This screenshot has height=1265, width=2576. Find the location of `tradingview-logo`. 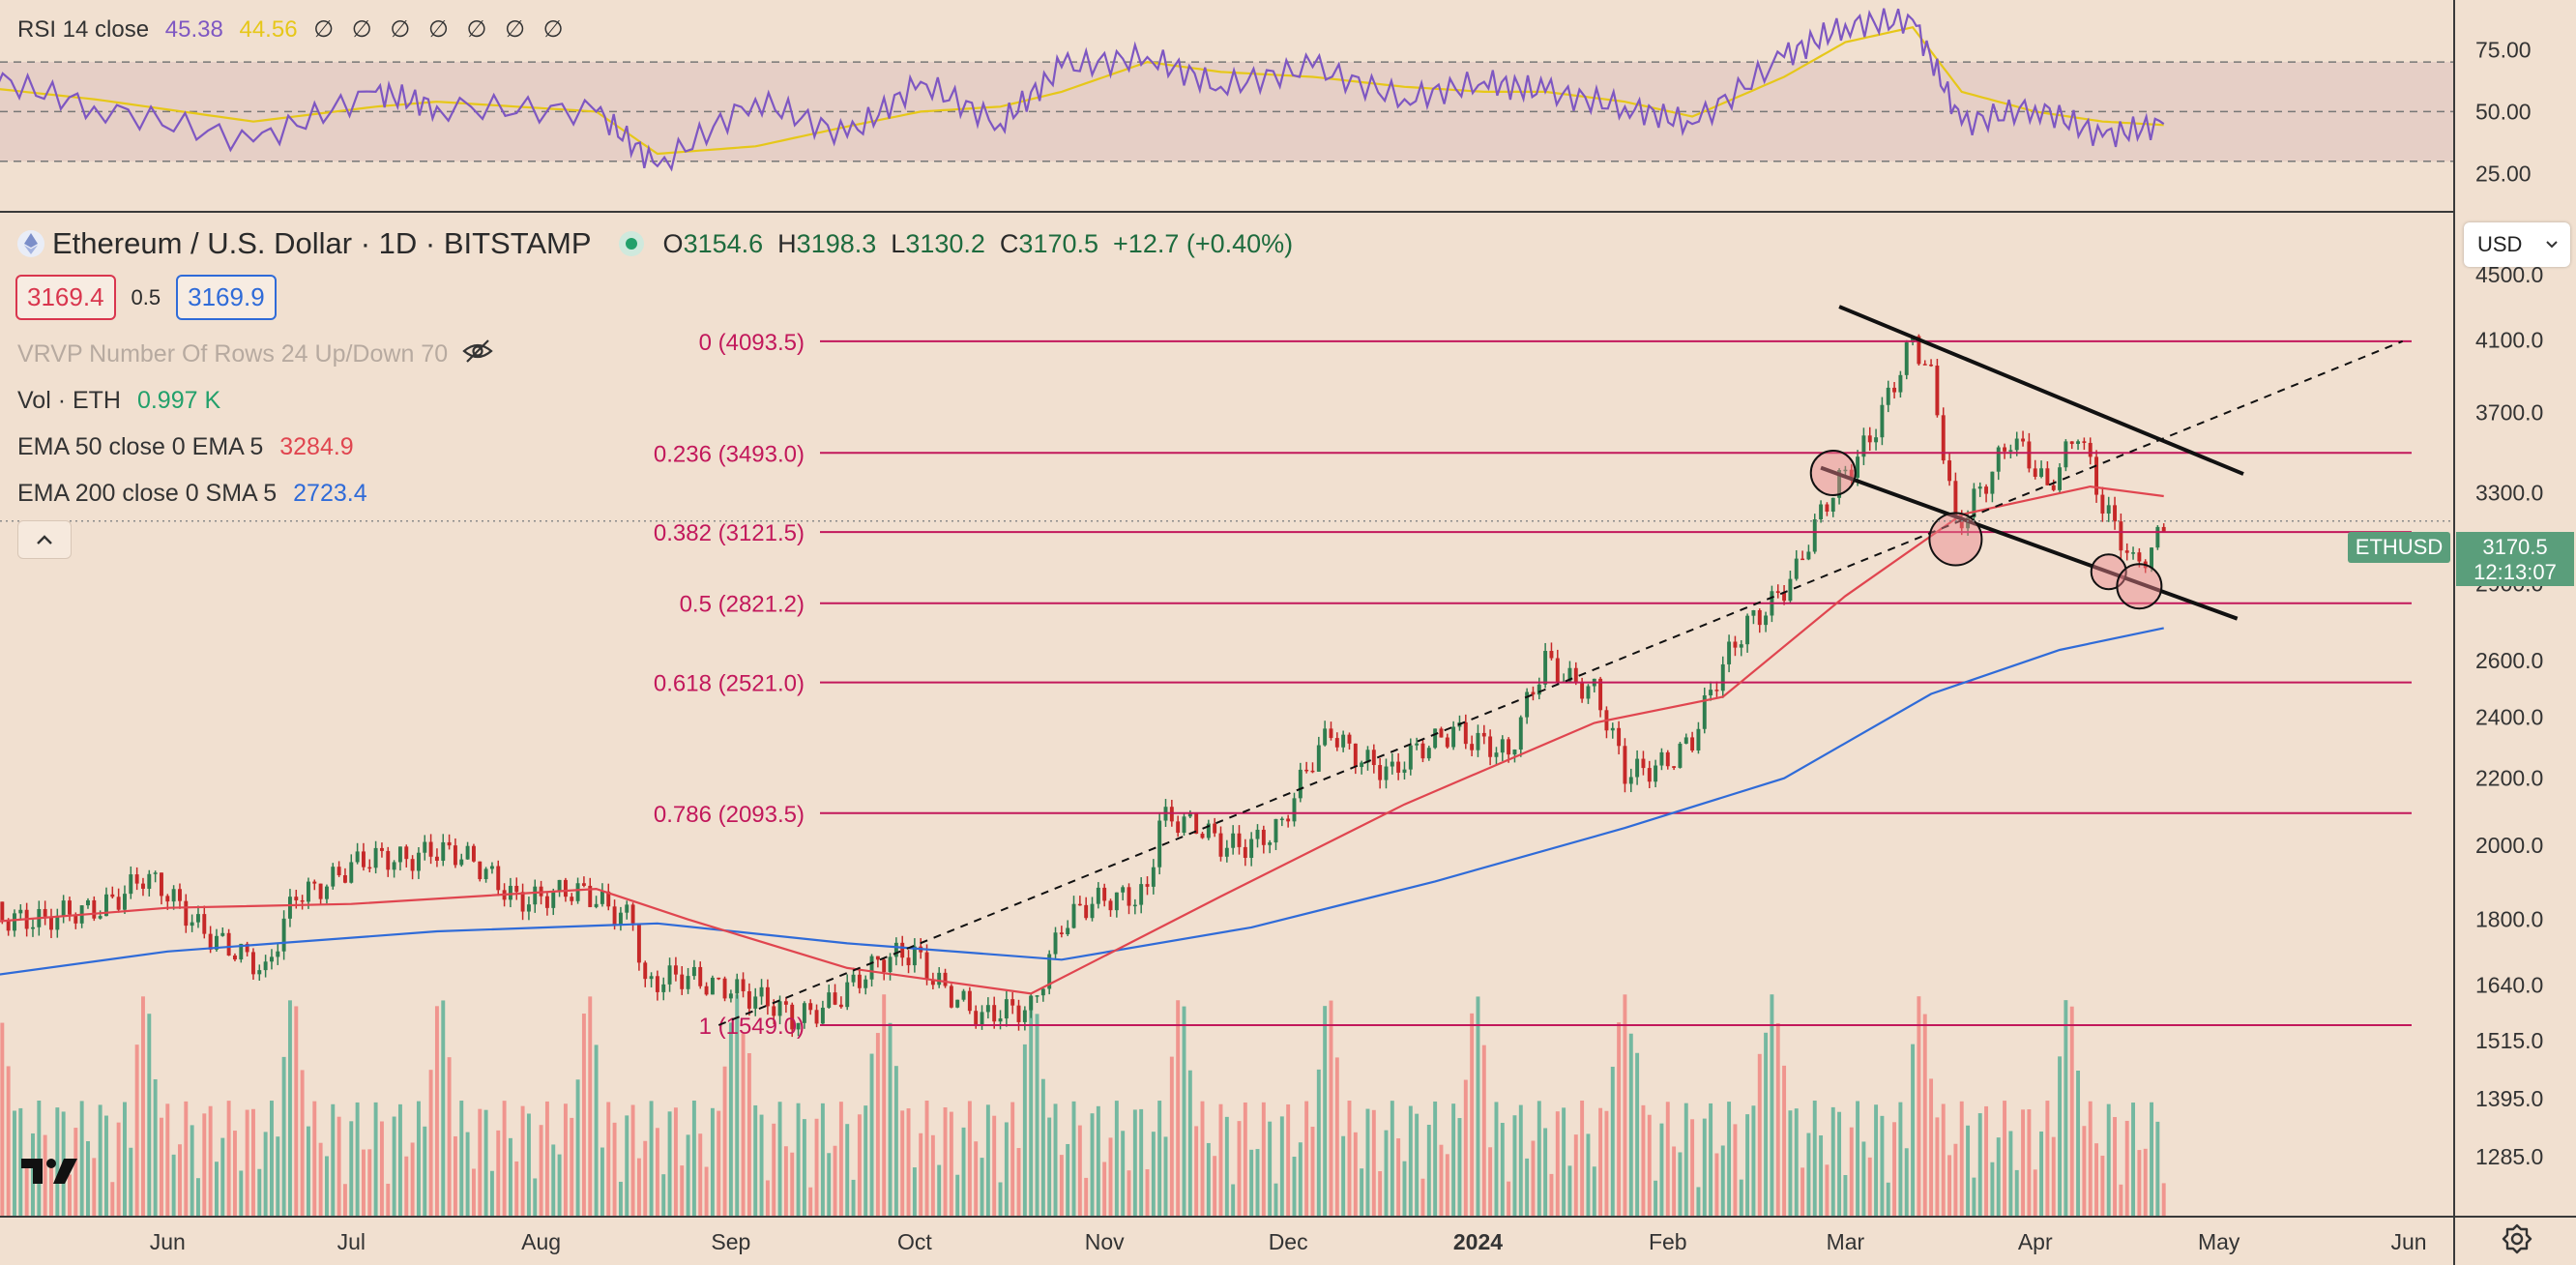

tradingview-logo is located at coordinates (52, 1173).